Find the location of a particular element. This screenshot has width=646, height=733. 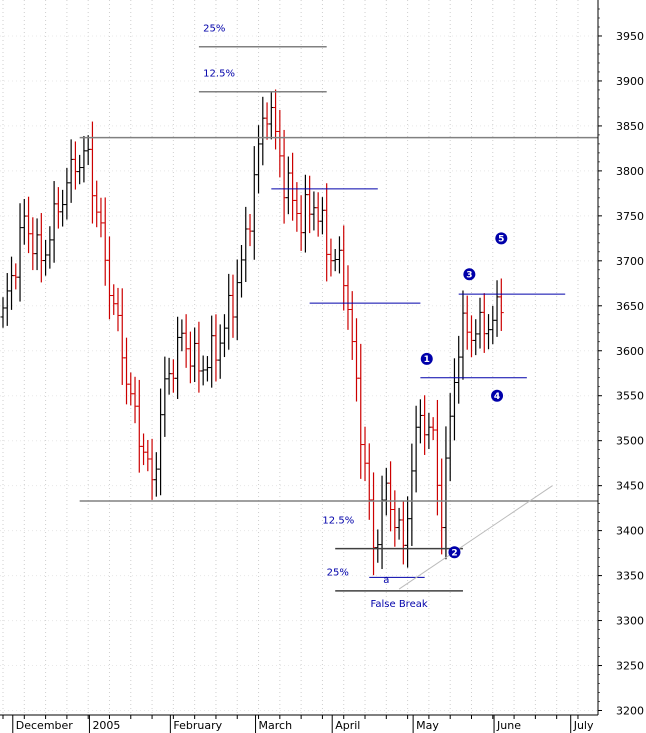

y-tick-label: 3350 is located at coordinates (630, 576).